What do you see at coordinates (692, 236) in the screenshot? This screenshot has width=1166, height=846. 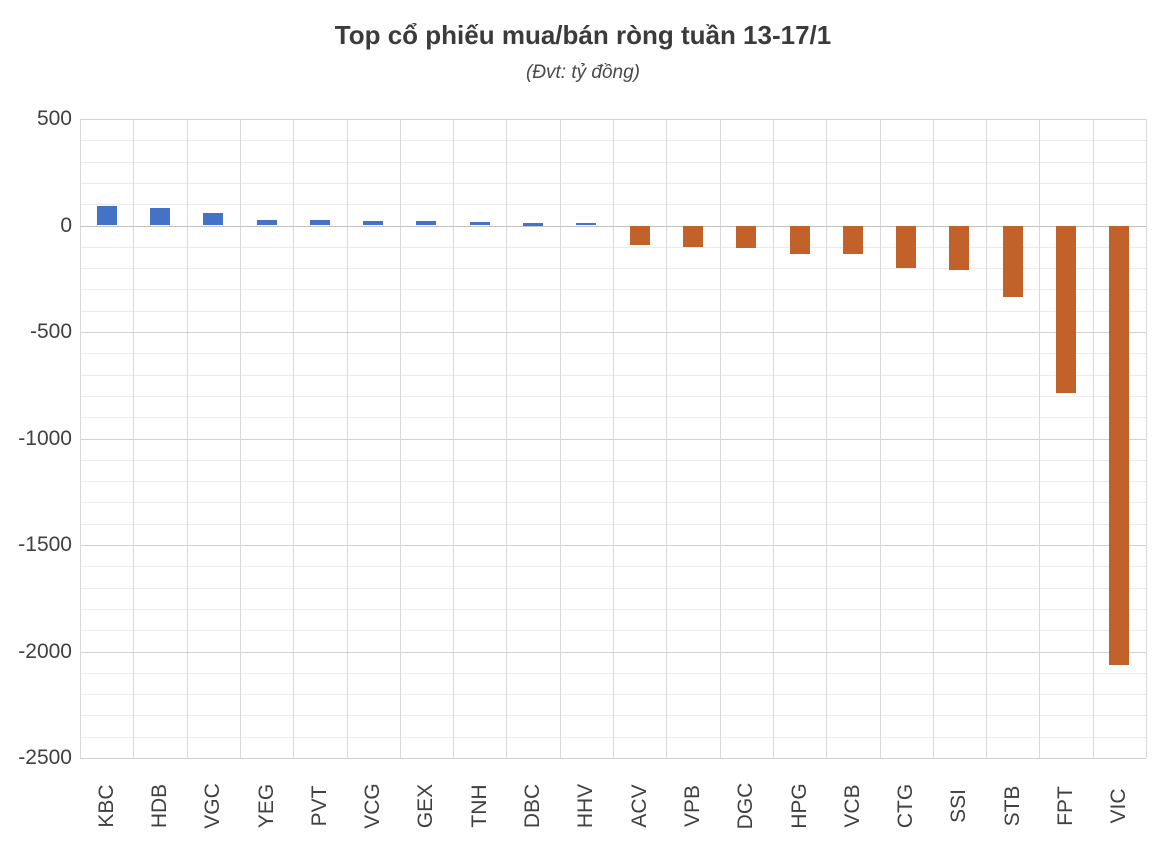 I see `bar-vpb` at bounding box center [692, 236].